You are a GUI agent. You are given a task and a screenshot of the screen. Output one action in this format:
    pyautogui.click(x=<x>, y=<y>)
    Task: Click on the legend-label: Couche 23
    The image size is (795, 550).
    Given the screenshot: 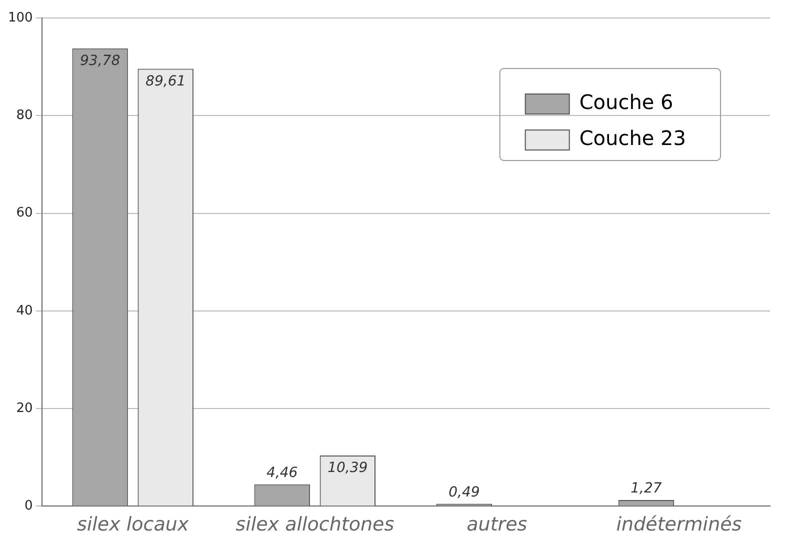 What is the action you would take?
    pyautogui.click(x=632, y=138)
    